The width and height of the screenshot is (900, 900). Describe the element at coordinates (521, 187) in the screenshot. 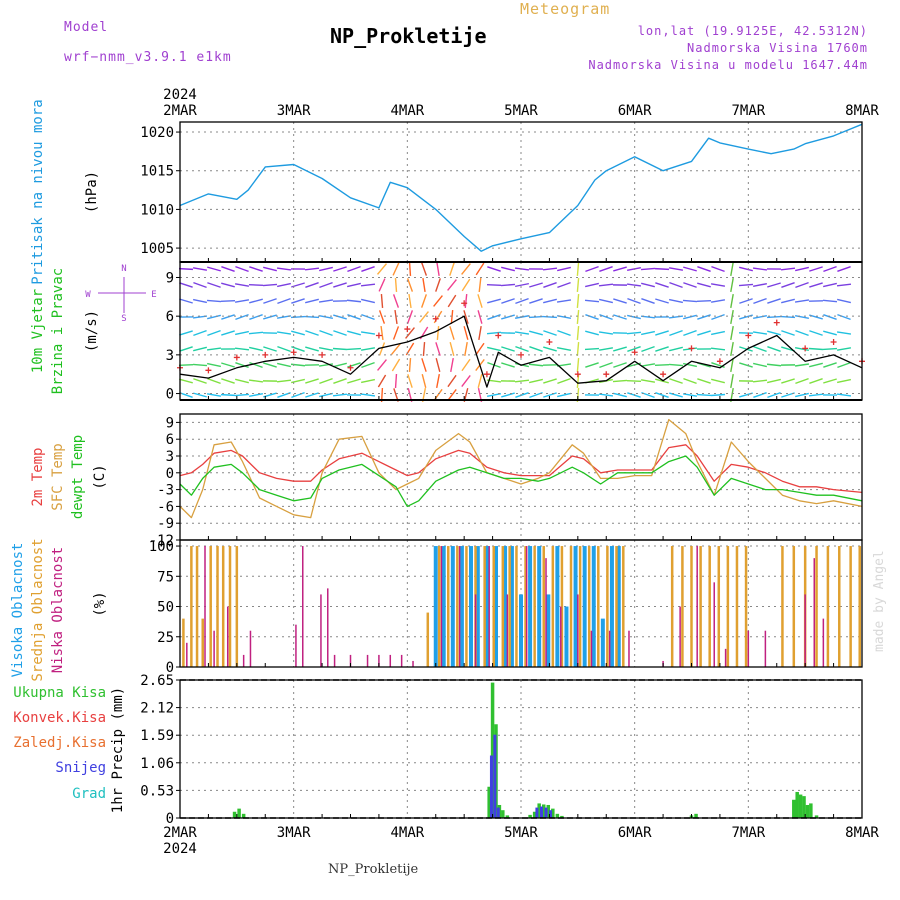

I see `pressure-line` at that location.